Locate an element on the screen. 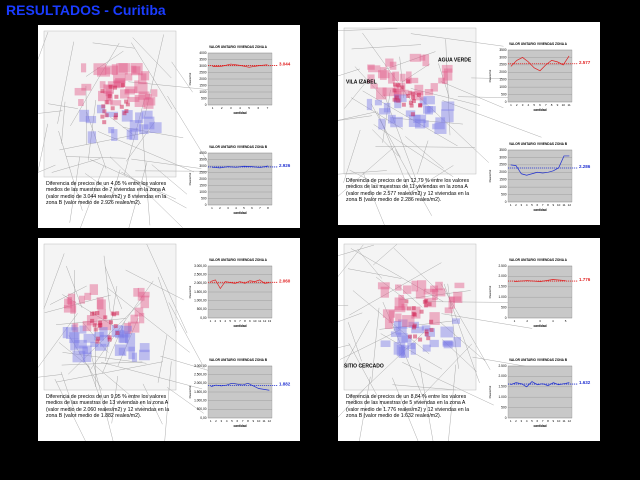 The width and height of the screenshot is (640, 480). x-tick-label: 3 is located at coordinates (521, 421).